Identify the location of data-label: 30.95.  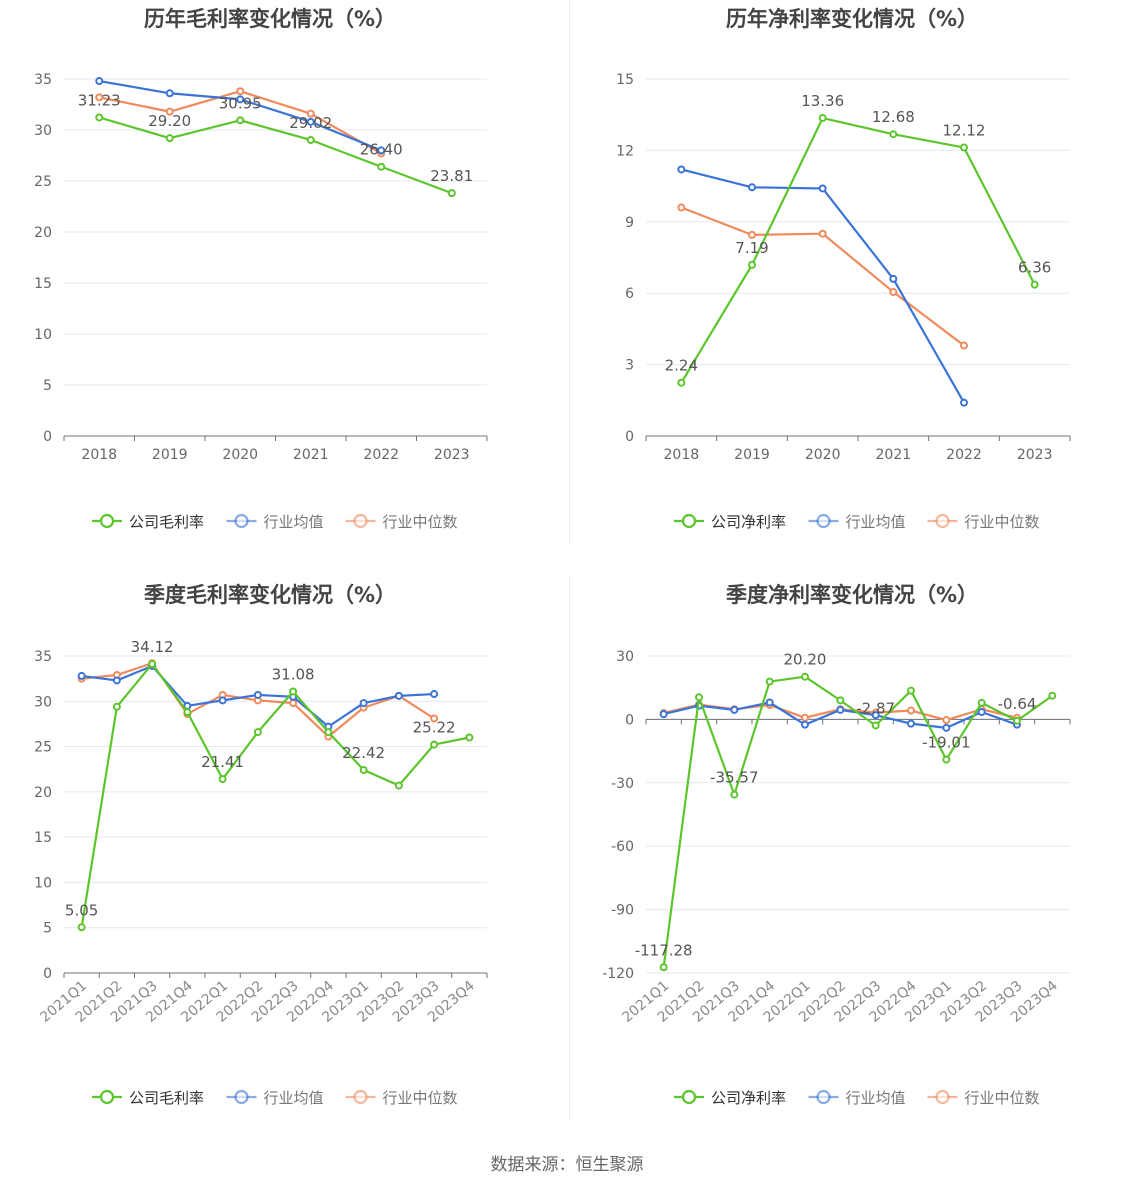
(240, 103).